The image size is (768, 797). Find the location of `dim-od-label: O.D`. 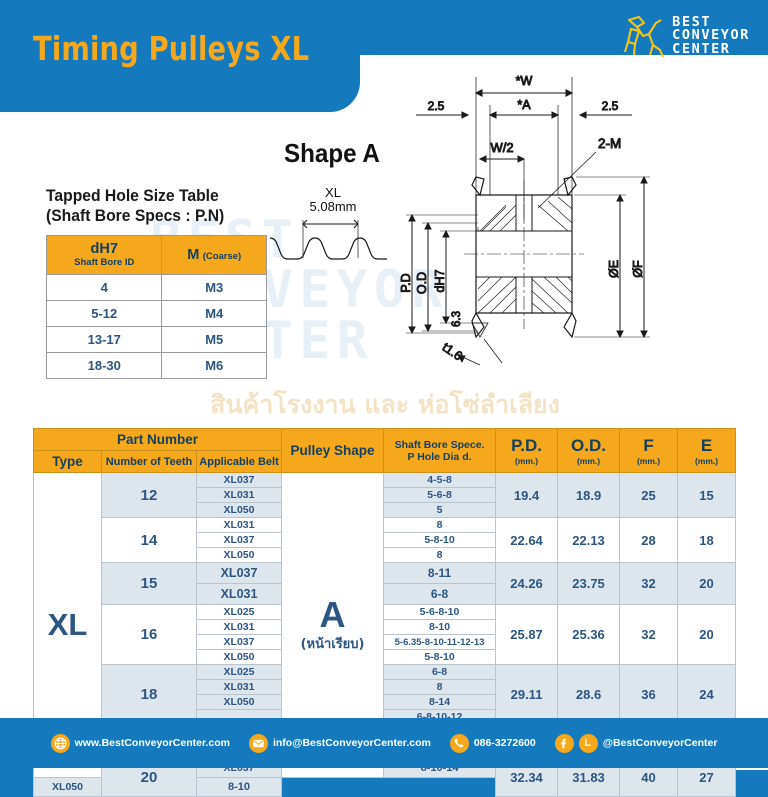

dim-od-label: O.D is located at coordinates (422, 283).